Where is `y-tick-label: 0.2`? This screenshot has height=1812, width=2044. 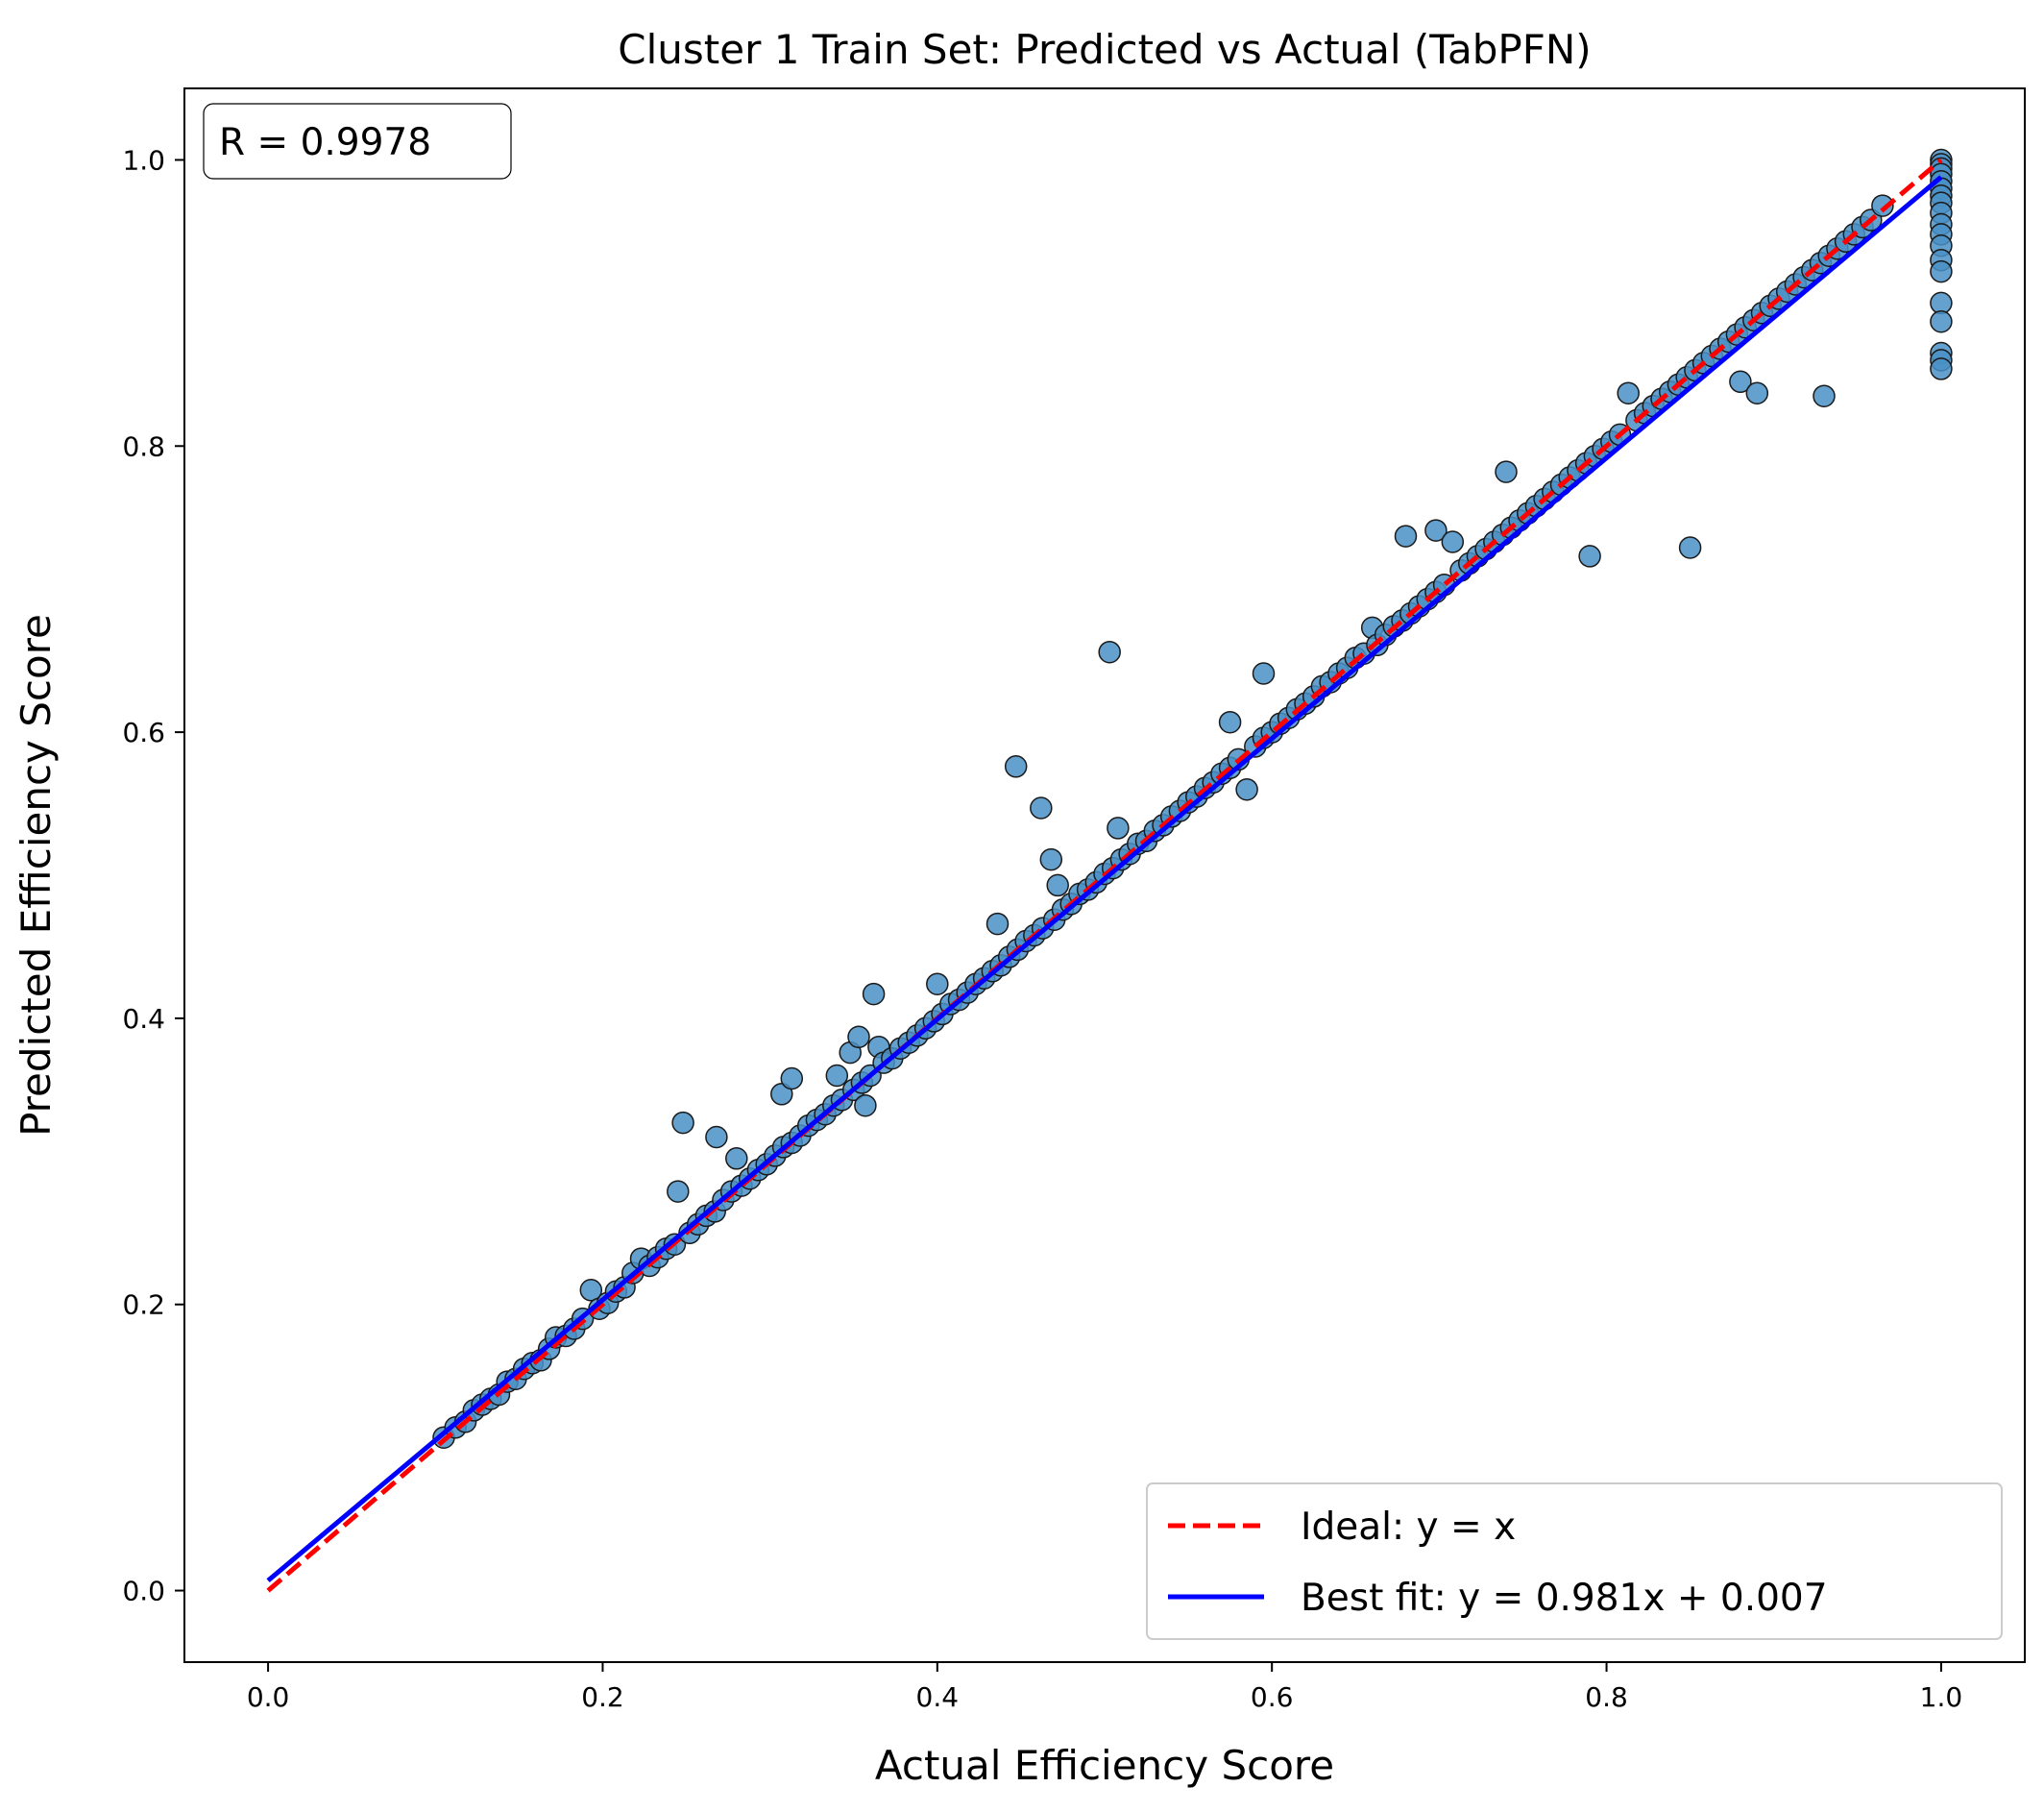 y-tick-label: 0.2 is located at coordinates (143, 1305).